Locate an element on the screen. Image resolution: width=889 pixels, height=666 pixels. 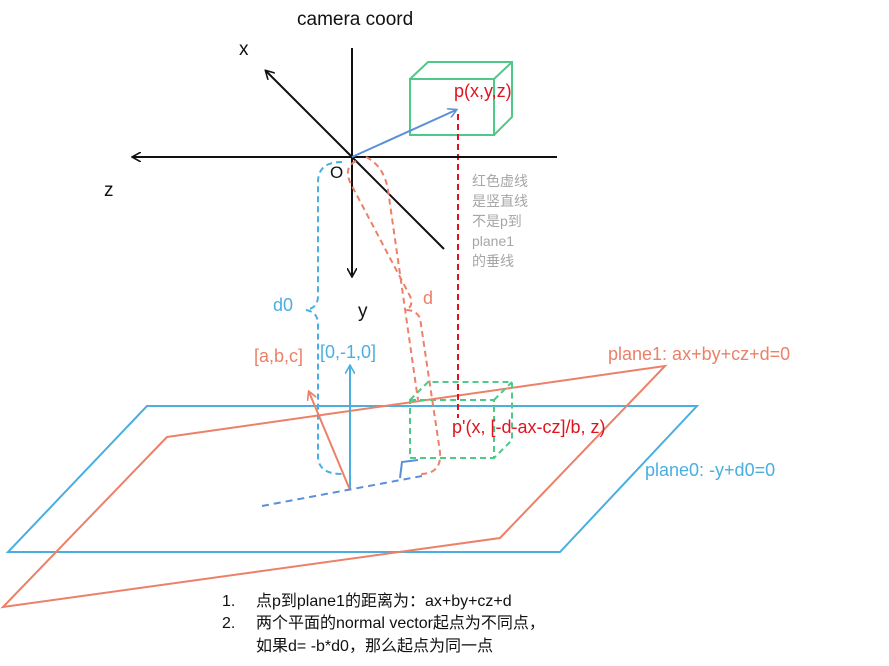
axis-y-label: y is located at coordinates (363, 311).